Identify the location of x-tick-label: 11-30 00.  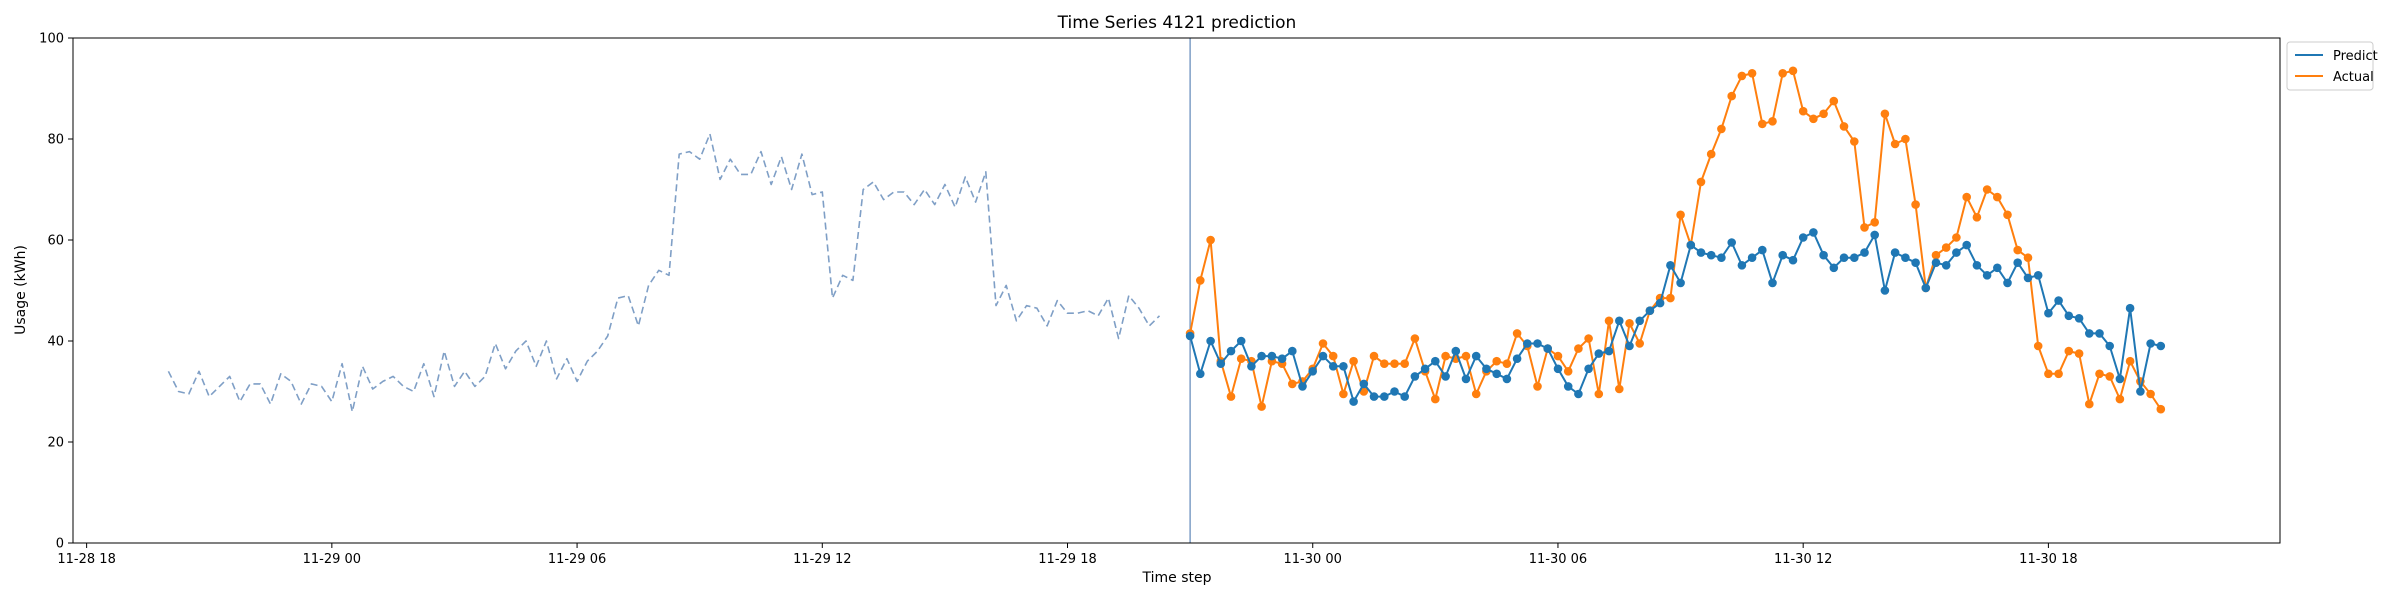
(1313, 559).